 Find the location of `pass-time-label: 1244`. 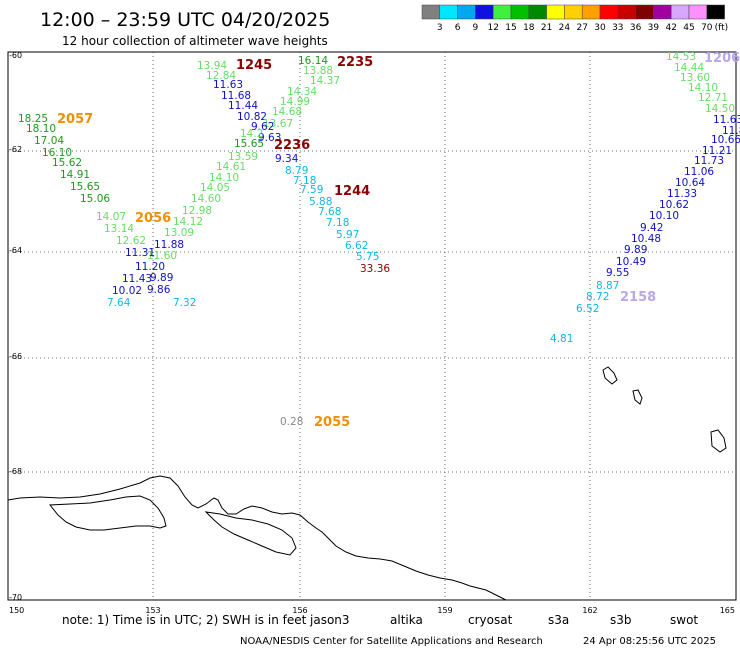

pass-time-label: 1244 is located at coordinates (352, 191).